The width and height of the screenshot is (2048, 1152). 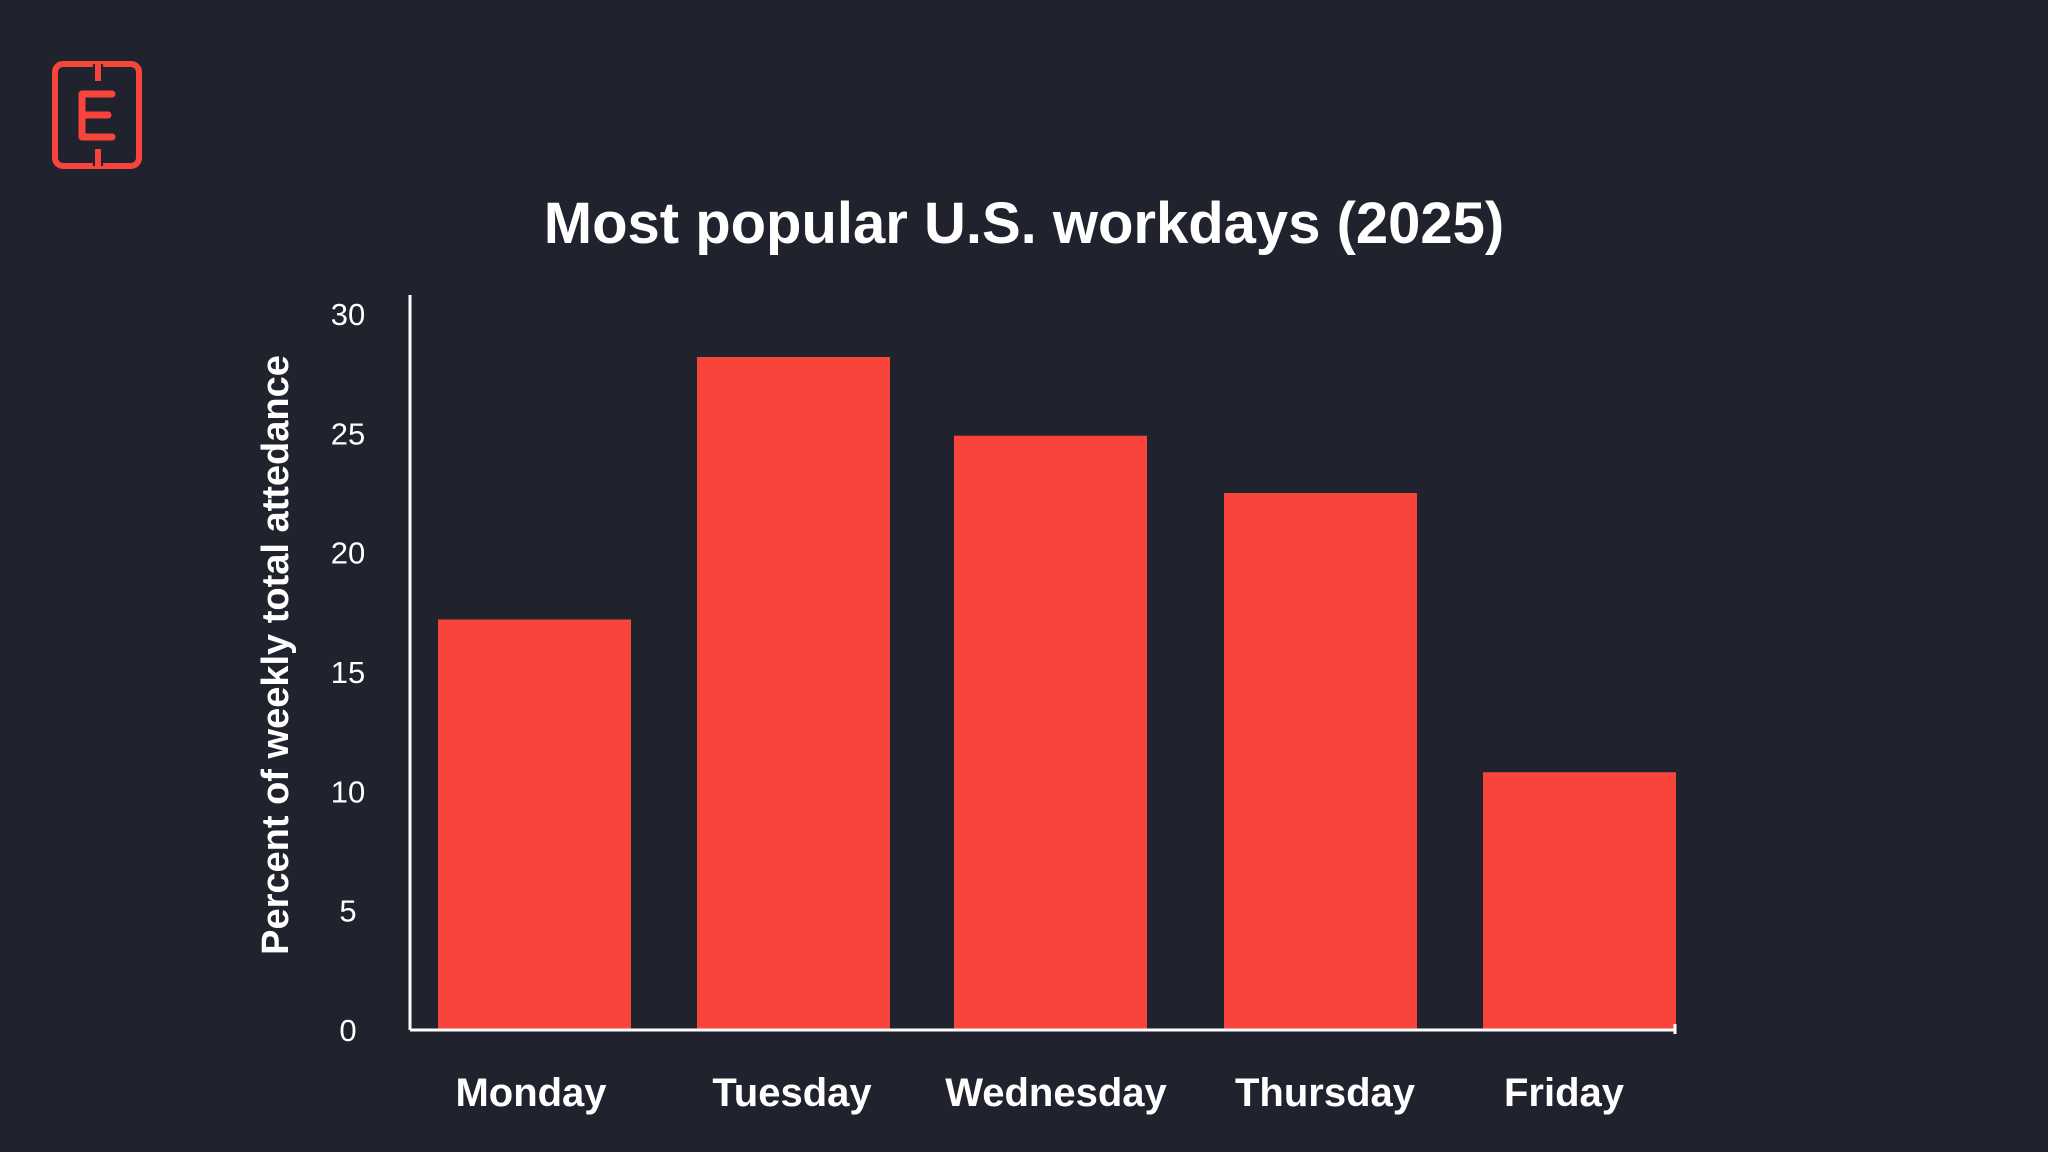 I want to click on x-tick-labels: Monday Tuesday Wednesday Thursday Friday, so click(x=1039, y=1093).